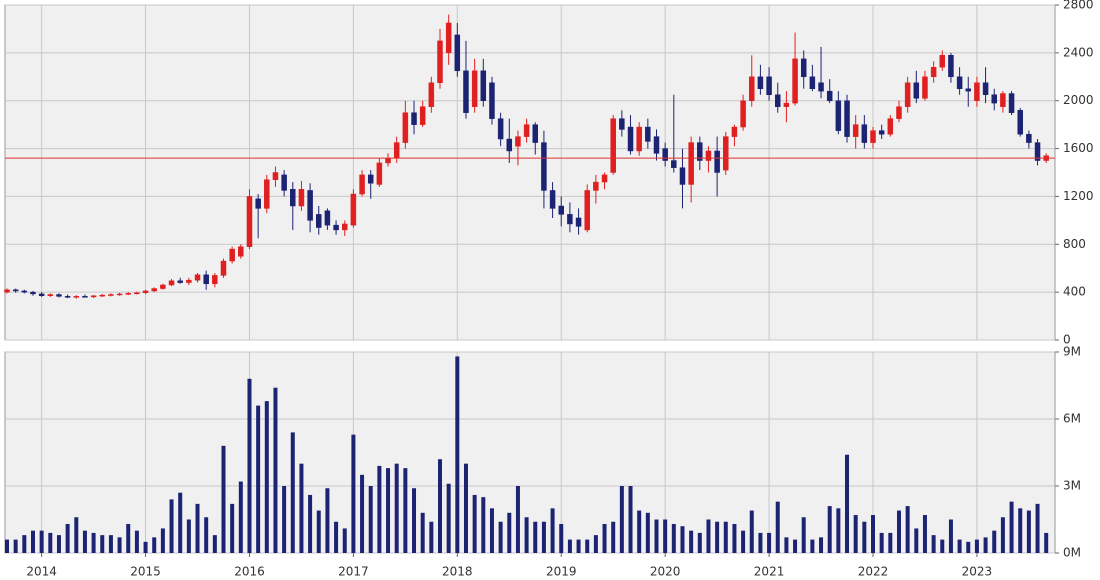 This screenshot has height=580, width=1100. I want to click on x-tick-label: 2023, so click(977, 572).